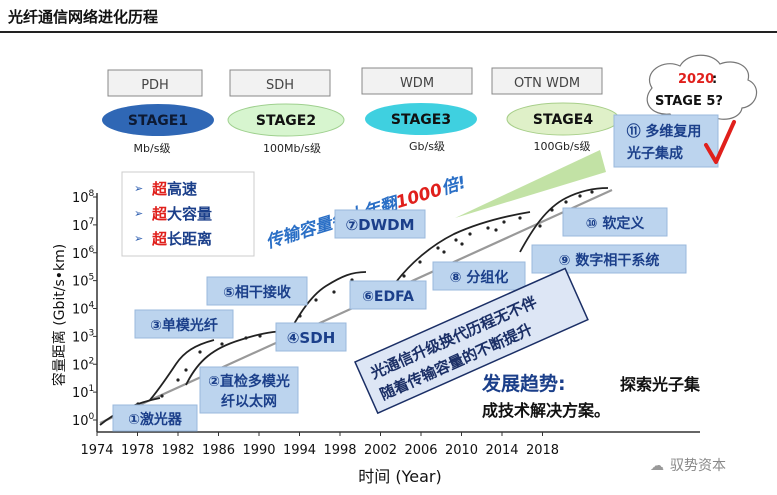 The width and height of the screenshot is (777, 495). I want to click on stage-unit: Mb/s级, so click(152, 148).